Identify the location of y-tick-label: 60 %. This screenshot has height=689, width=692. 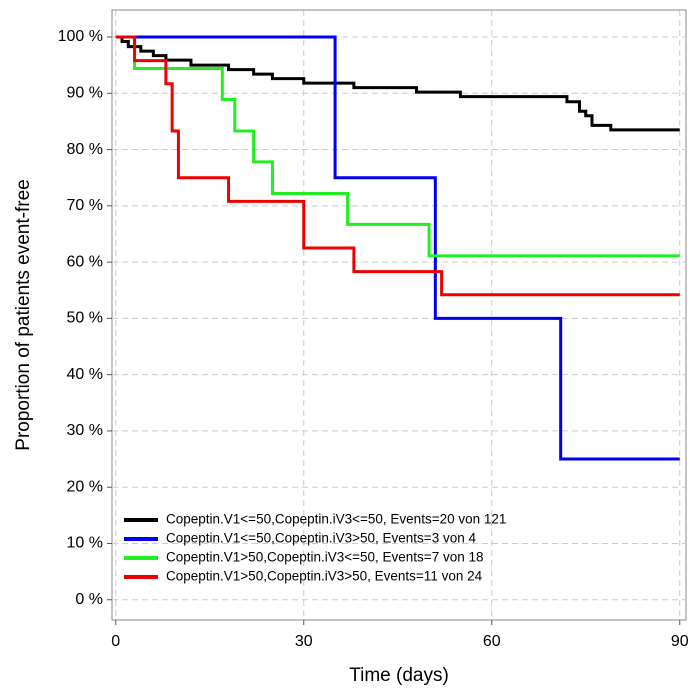
(85, 261).